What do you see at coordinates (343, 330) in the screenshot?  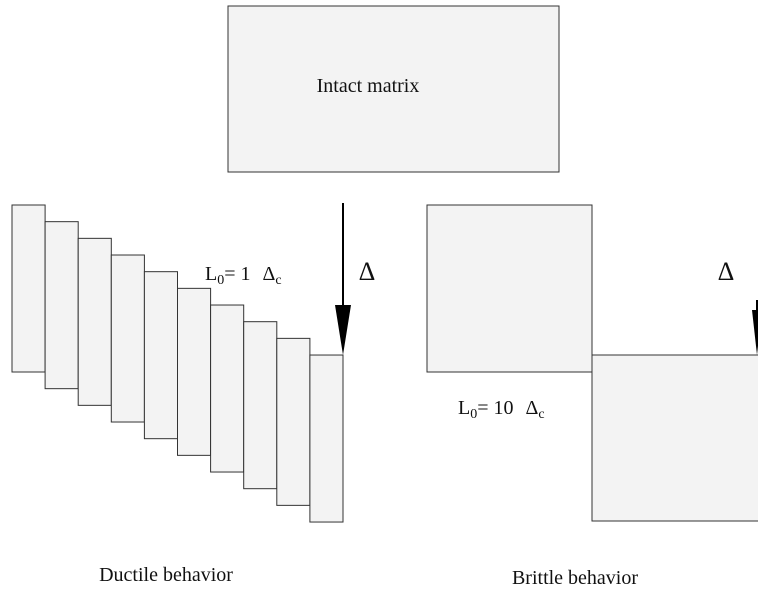 I see `ductile-arrow-head` at bounding box center [343, 330].